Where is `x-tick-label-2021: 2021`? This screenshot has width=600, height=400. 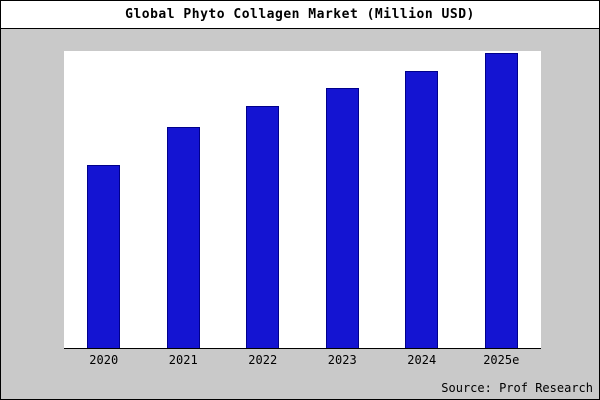 x-tick-label-2021: 2021 is located at coordinates (183, 360).